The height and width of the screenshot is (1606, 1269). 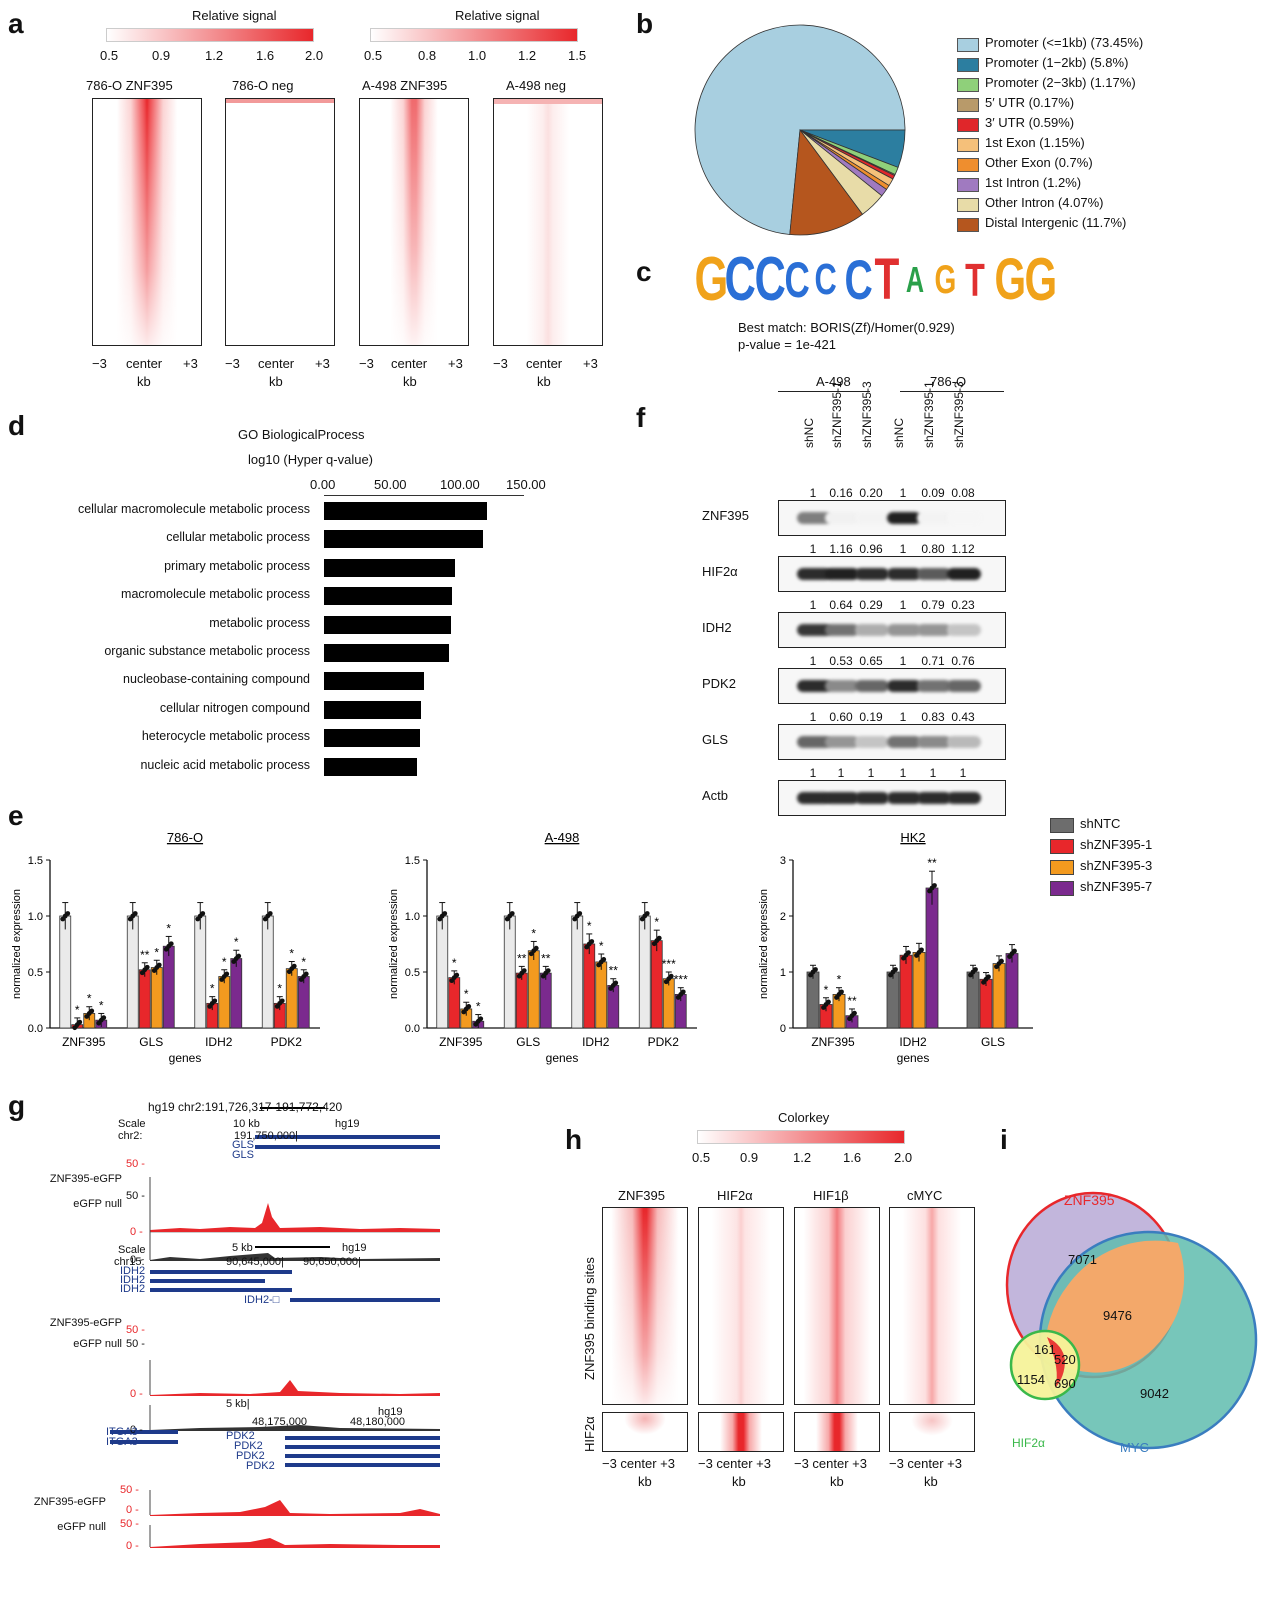 I want to click on g-header: hg19 chr2:191,726,317-191,772,420, so click(x=245, y=1107).